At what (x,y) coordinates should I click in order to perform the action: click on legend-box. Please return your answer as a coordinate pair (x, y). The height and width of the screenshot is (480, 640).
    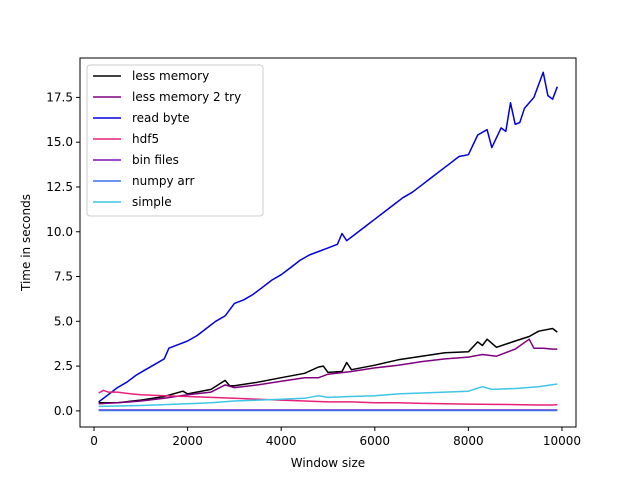
    Looking at the image, I should click on (175, 140).